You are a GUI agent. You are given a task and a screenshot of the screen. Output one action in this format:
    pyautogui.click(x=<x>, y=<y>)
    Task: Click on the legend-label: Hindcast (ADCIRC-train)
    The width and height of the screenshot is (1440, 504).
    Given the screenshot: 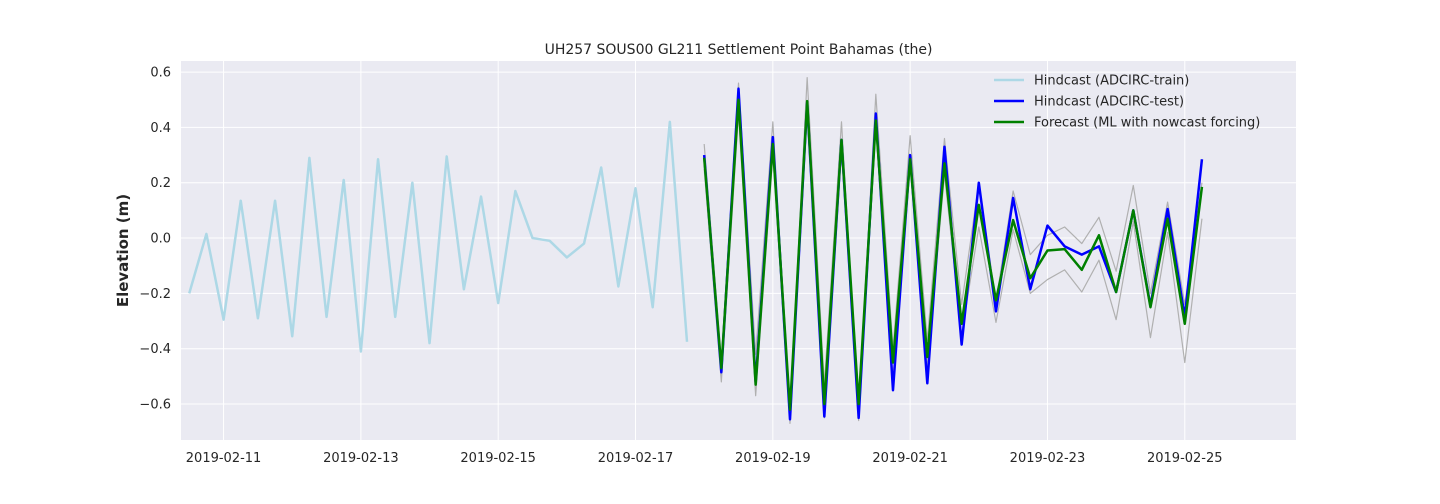 What is the action you would take?
    pyautogui.click(x=1111, y=81)
    